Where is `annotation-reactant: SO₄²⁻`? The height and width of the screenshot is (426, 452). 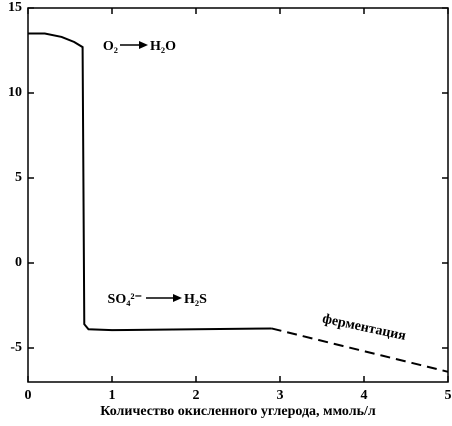 annotation-reactant: SO₄²⁻ is located at coordinates (125, 299).